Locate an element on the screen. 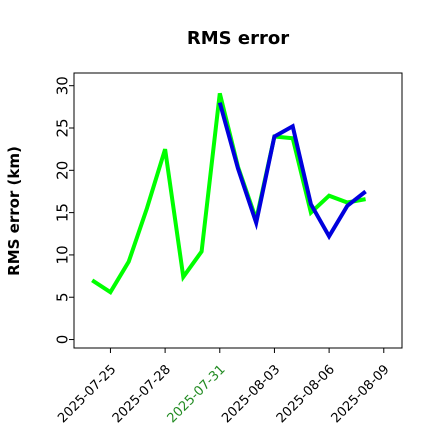  y-tick-label-4: 20 is located at coordinates (62, 170).